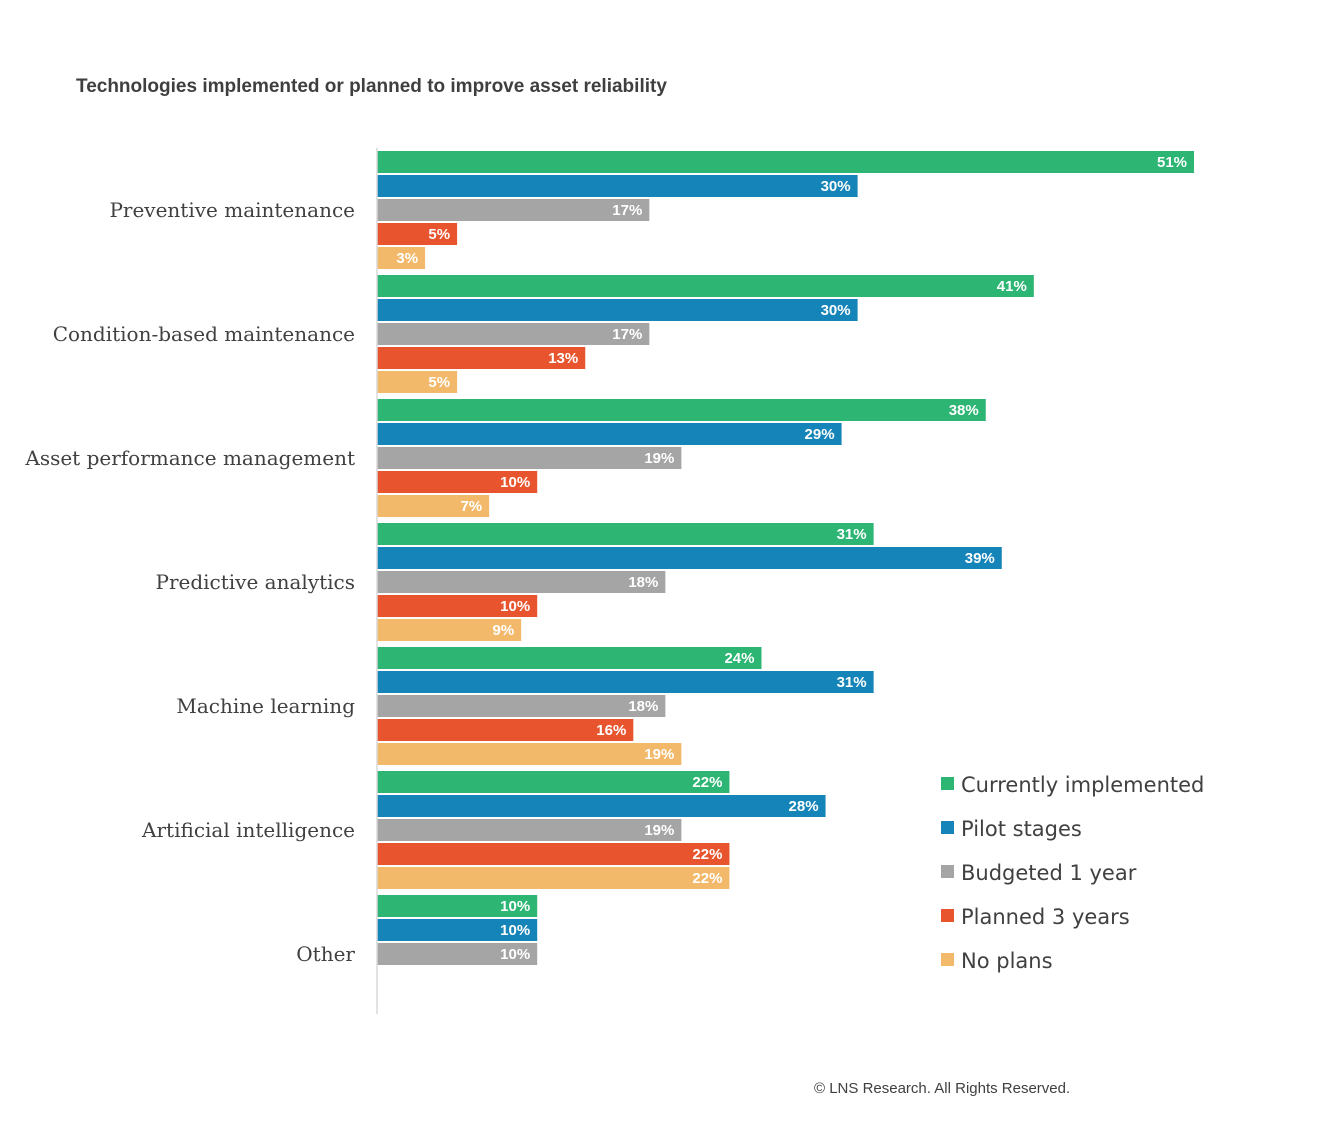 The height and width of the screenshot is (1125, 1338). Describe the element at coordinates (439, 382) in the screenshot. I see `data-label-condition-based-maintenance-no-plans: 5%` at that location.